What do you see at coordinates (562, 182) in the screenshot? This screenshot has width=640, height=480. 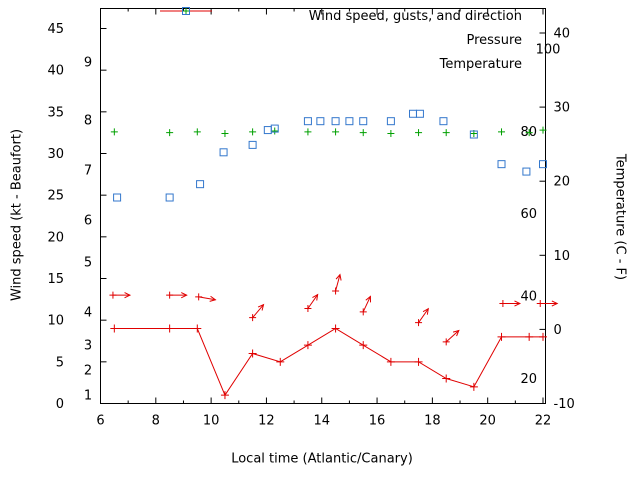 I see `y-right-tick-label: 20` at bounding box center [562, 182].